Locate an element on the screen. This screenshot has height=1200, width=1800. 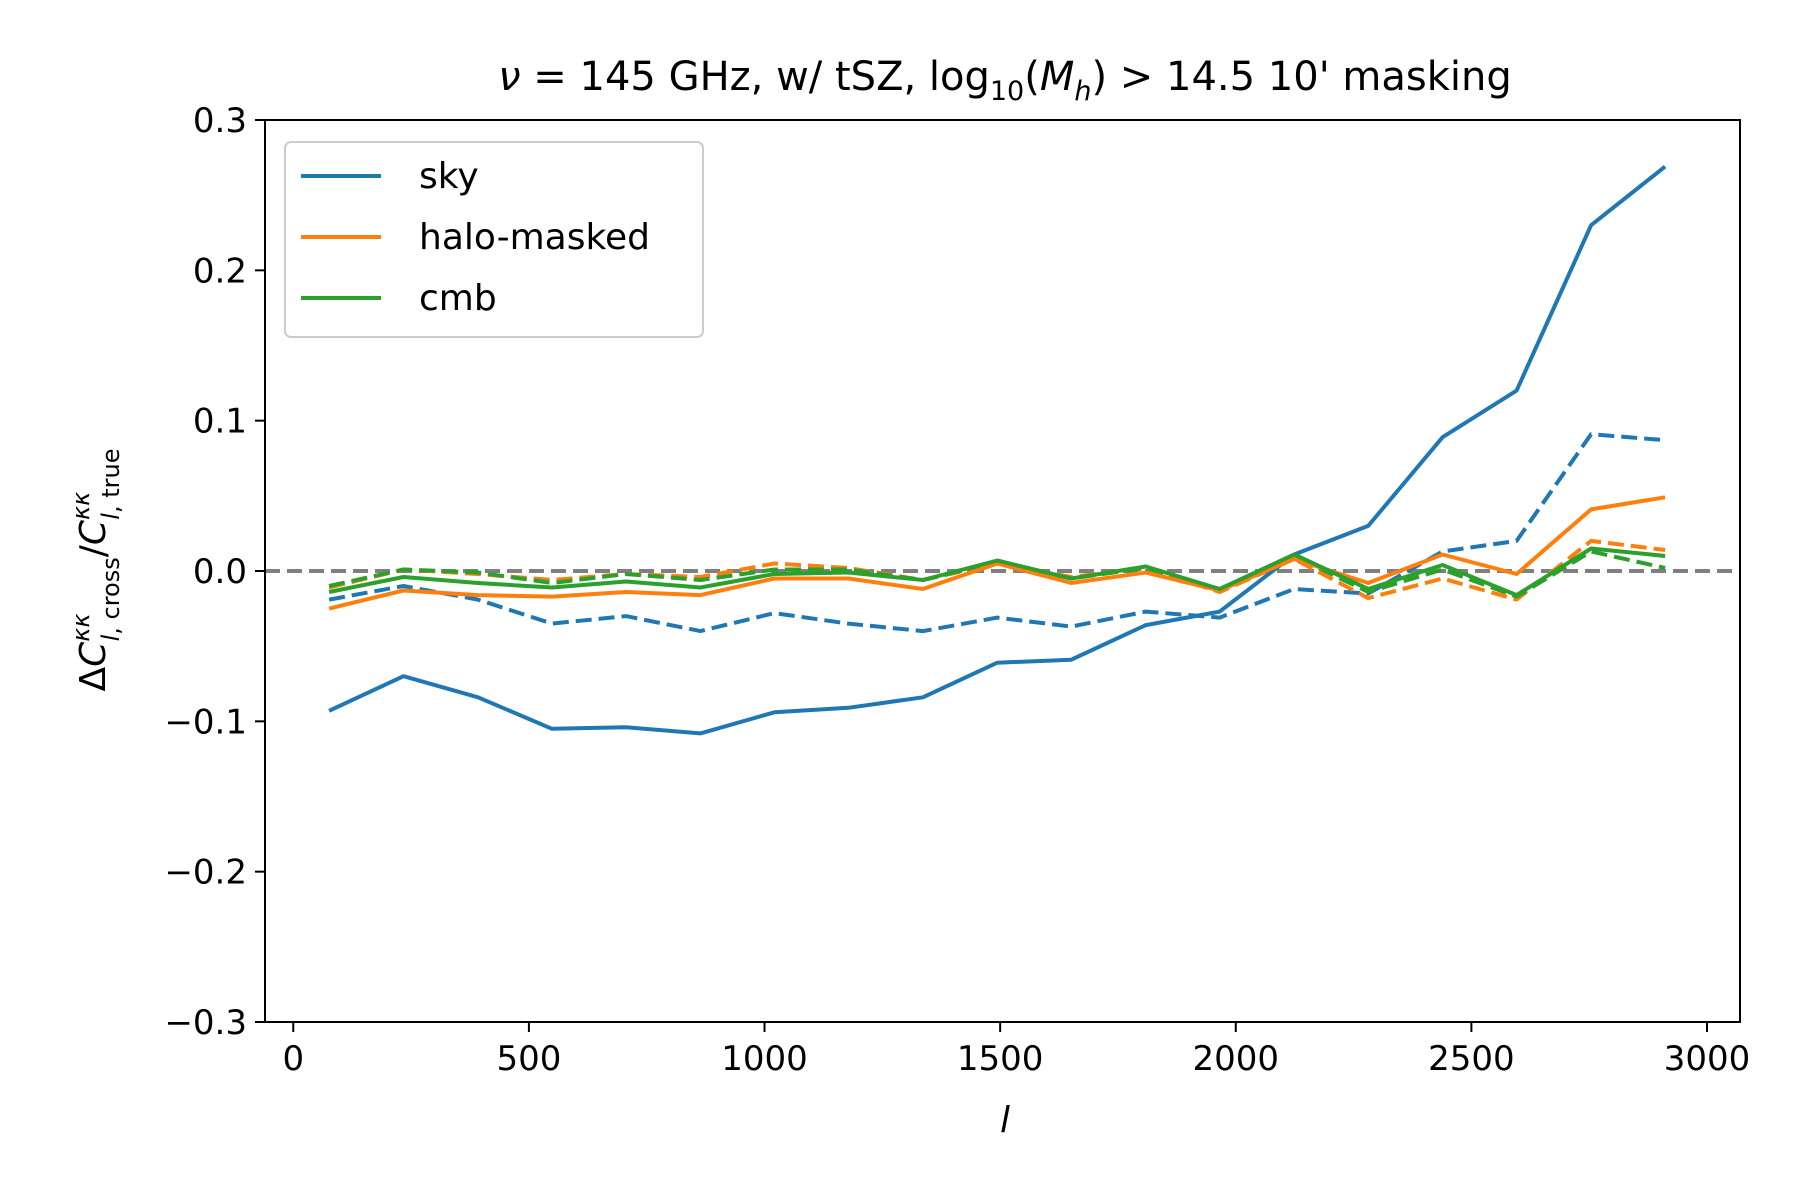
legend-box is located at coordinates (494, 239).